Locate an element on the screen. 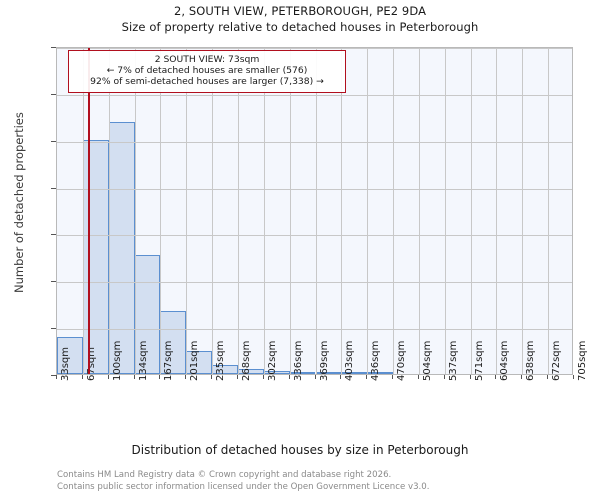  y-axis-label: Number of detached properties is located at coordinates (19, 202).